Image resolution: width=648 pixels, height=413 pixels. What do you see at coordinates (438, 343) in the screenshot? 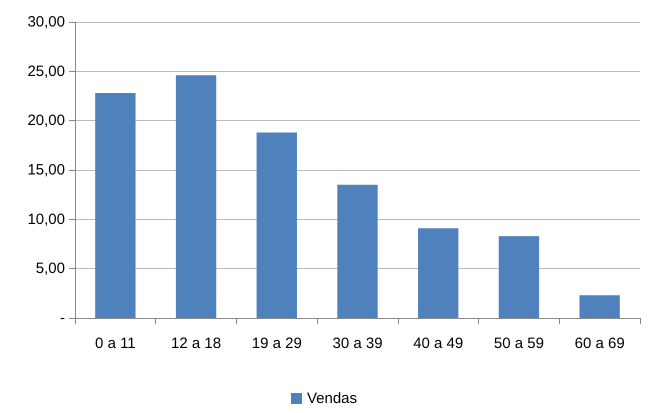
I see `x-tick-label: 40 a 49` at bounding box center [438, 343].